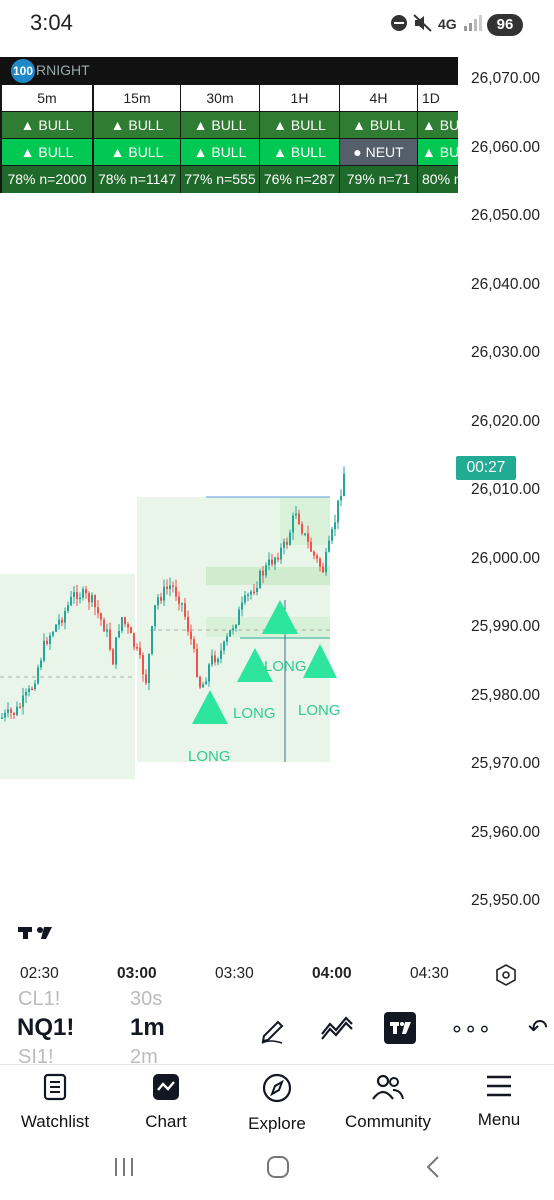 The image size is (554, 1200). I want to click on nav-watchlist: Watchlist, so click(55, 1102).